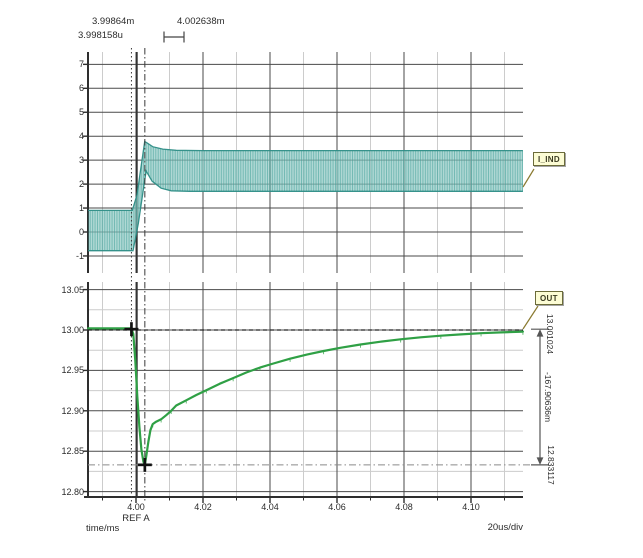 This screenshot has height=558, width=643. What do you see at coordinates (549, 298) in the screenshot?
I see `signal-label-out: OUT` at bounding box center [549, 298].